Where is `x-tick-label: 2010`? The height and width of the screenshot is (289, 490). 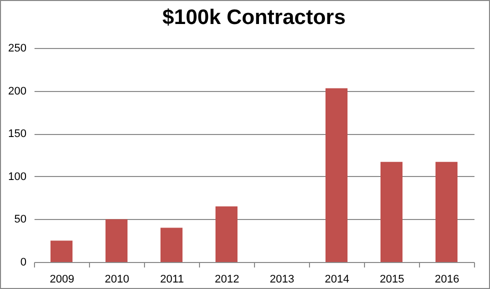 x-tick-label: 2010 is located at coordinates (117, 280).